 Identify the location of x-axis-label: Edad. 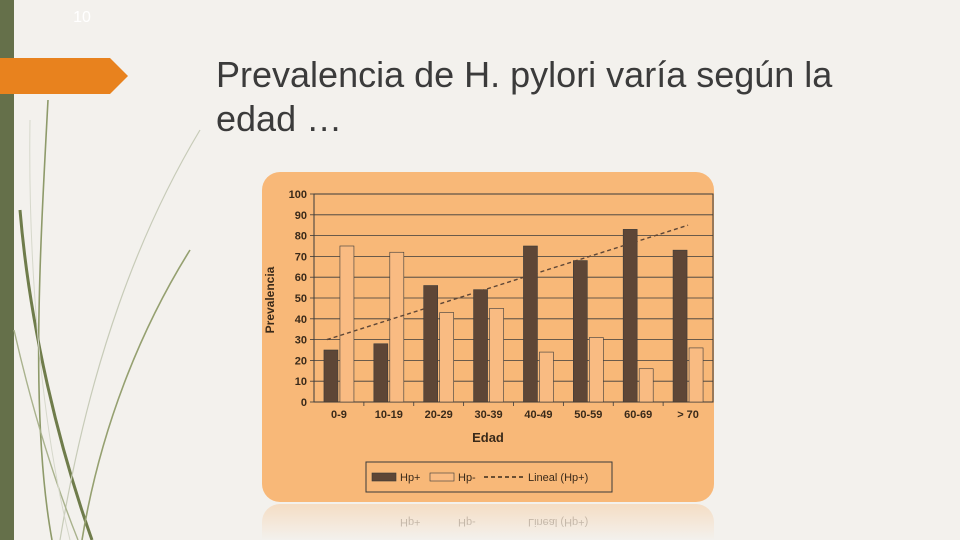
(488, 437).